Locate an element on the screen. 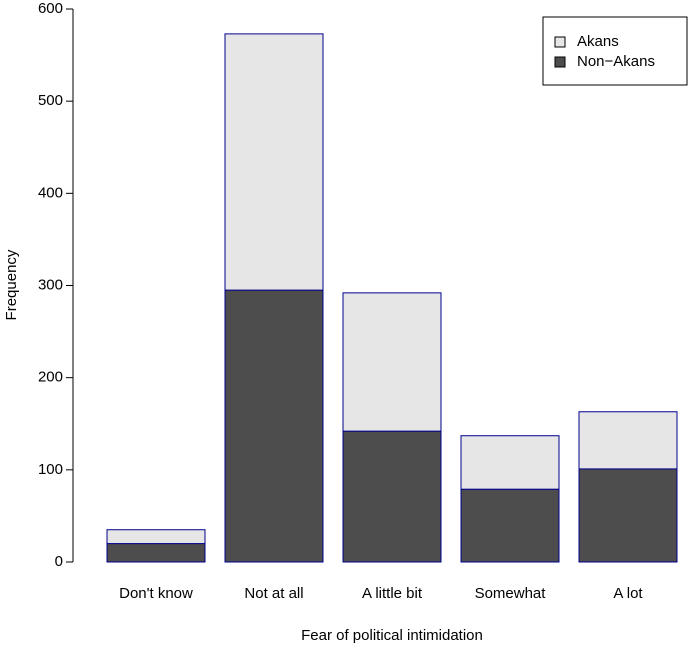 Image resolution: width=688 pixels, height=652 pixels. x-tick-label: Not at all is located at coordinates (273, 593).